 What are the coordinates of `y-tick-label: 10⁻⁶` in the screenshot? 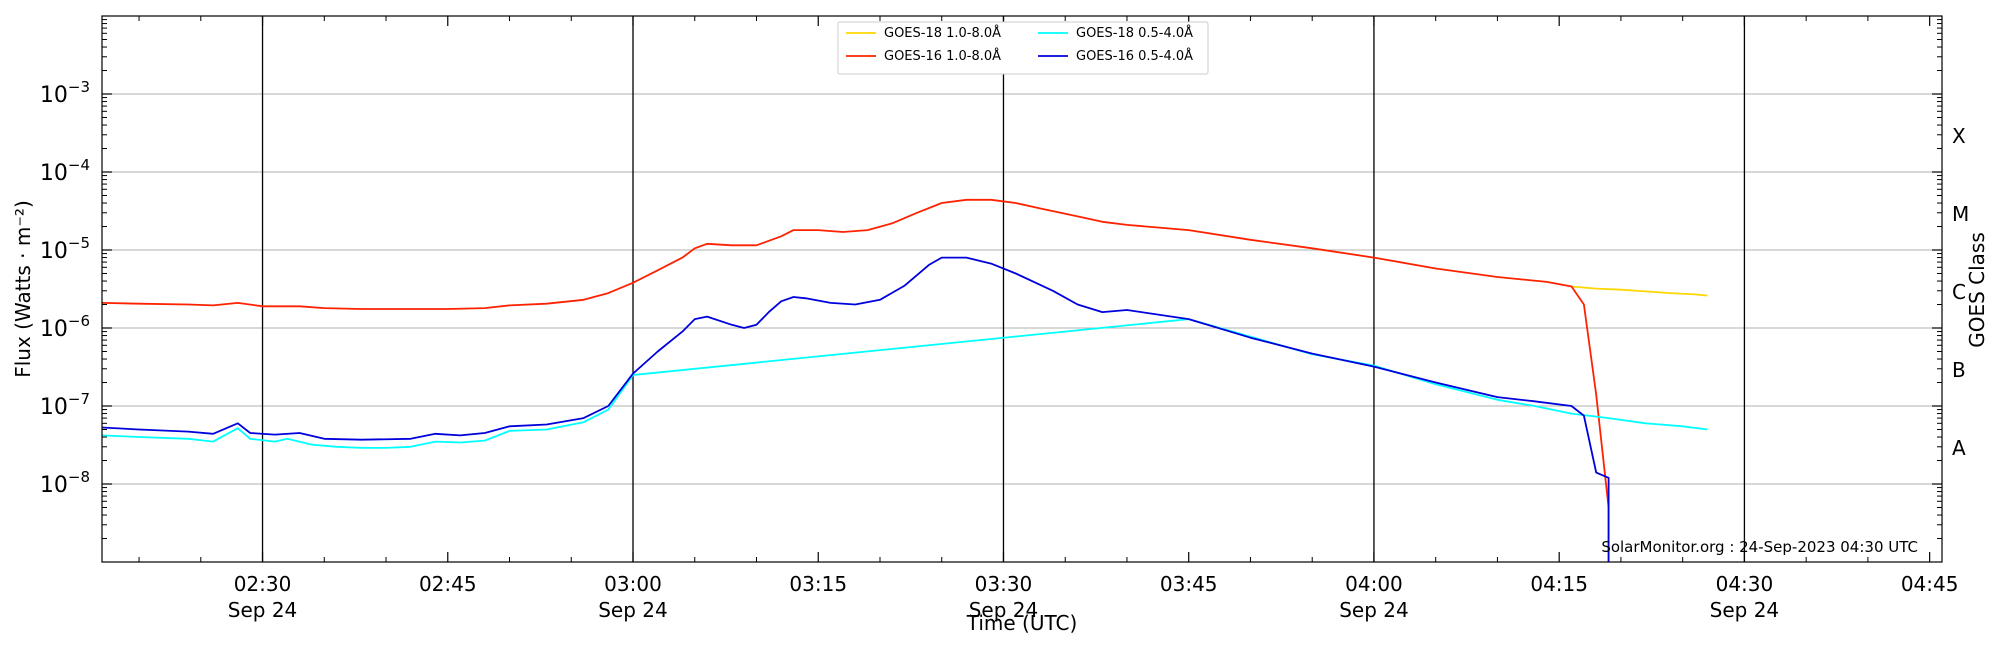 It's located at (65, 327).